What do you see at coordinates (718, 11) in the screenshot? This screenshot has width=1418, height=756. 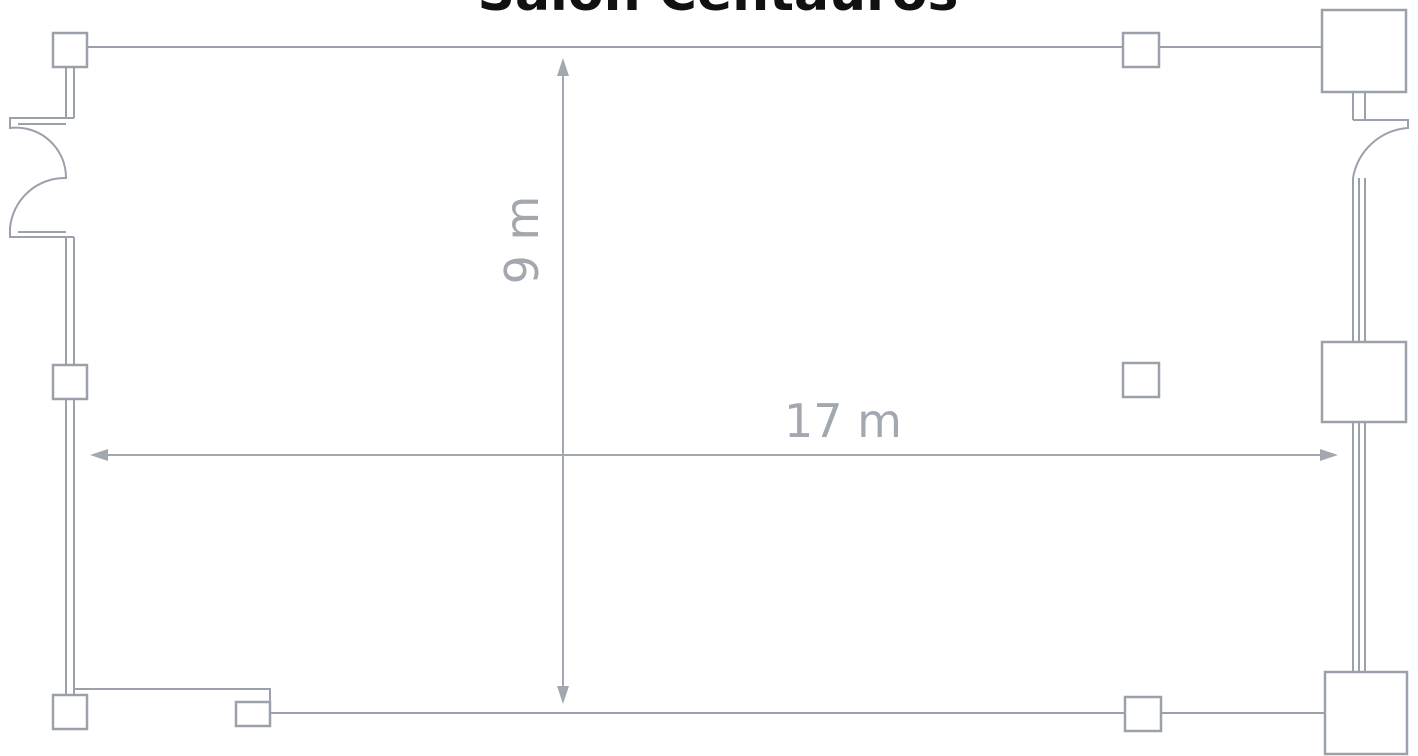 I see `room-title: Salón Centauros` at bounding box center [718, 11].